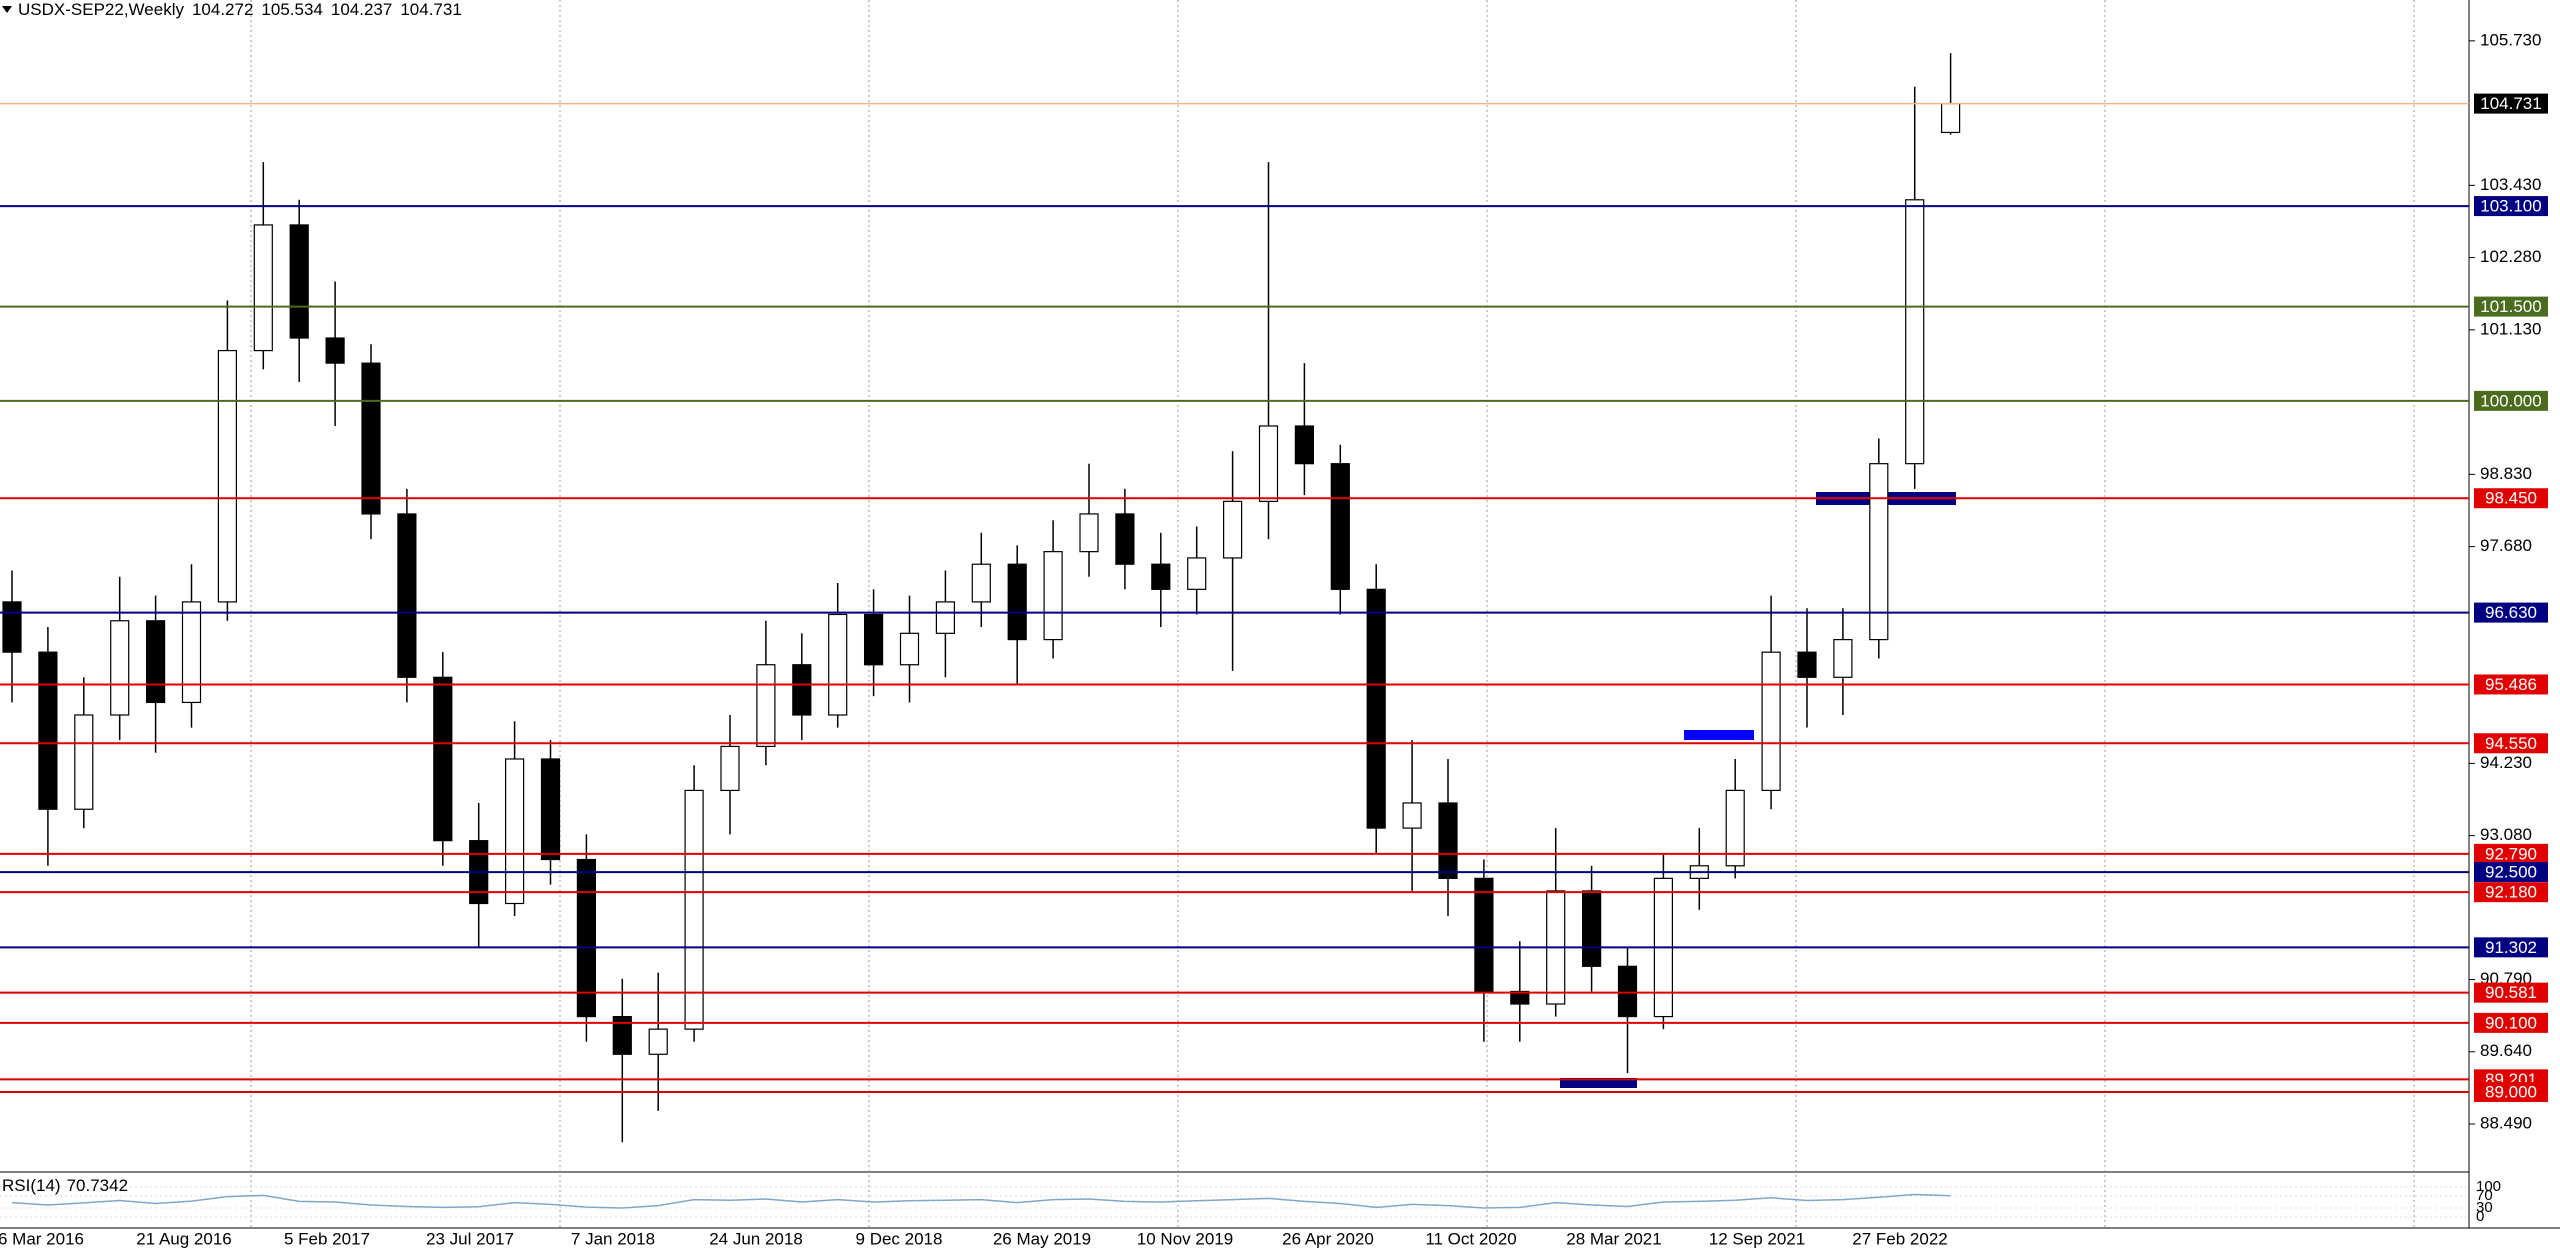 The width and height of the screenshot is (2560, 1250). I want to click on level-label: 92.790, so click(2511, 853).